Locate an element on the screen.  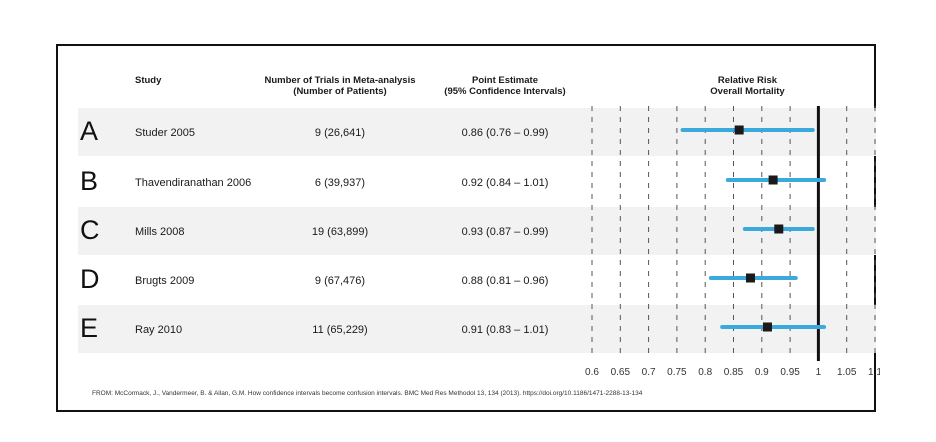
point-estimate: 0.93 (0.87 – 0.99) is located at coordinates (505, 232).